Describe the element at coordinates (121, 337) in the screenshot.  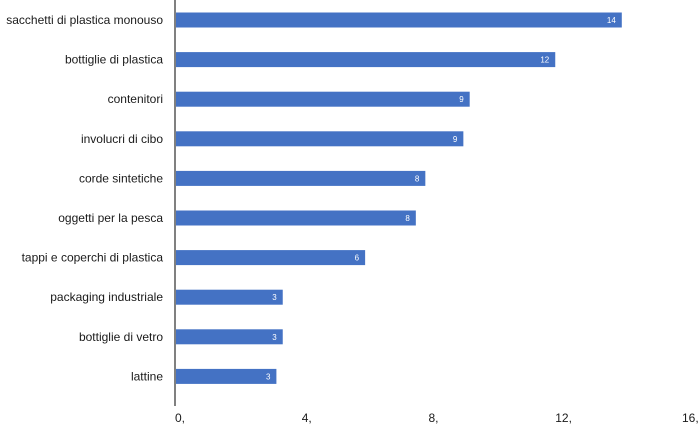
I see `category-label: bottiglie di vetro` at that location.